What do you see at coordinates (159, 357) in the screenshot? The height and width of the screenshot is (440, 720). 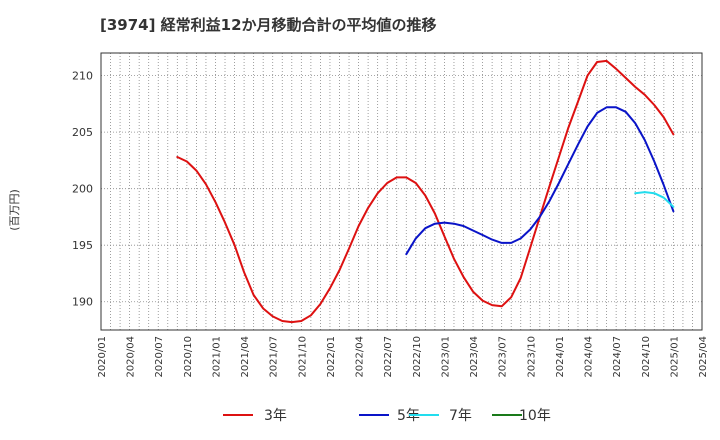 I see `x-tick-label: 2020/07` at bounding box center [159, 357].